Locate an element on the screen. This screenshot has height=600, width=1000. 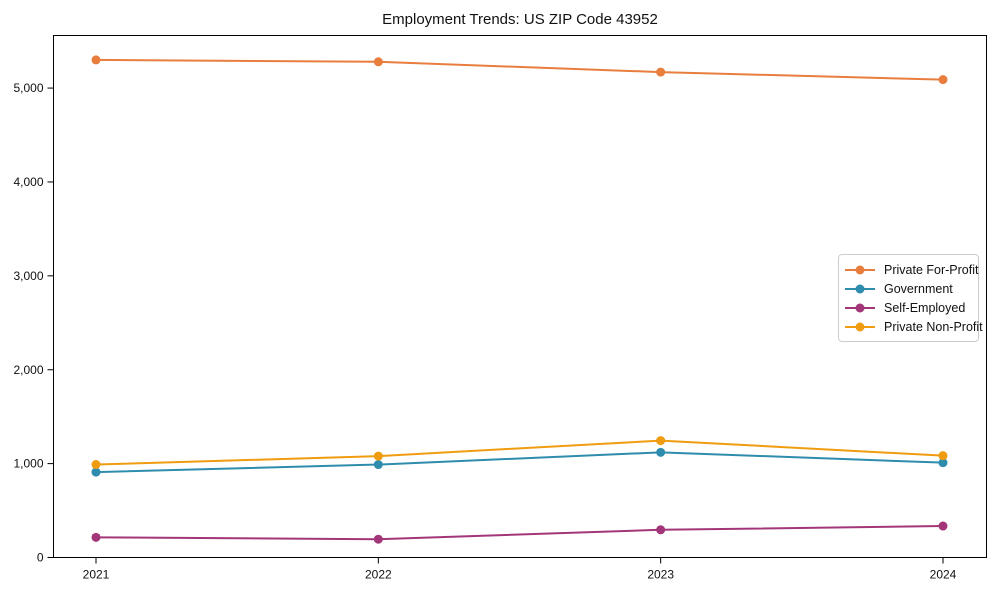
y-tick-label: 5,000 is located at coordinates (28, 88).